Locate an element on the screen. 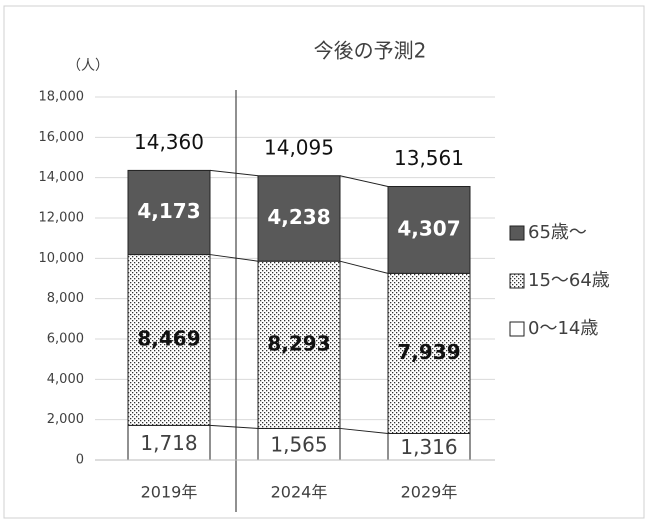  data-label: 8,469 is located at coordinates (168, 338).